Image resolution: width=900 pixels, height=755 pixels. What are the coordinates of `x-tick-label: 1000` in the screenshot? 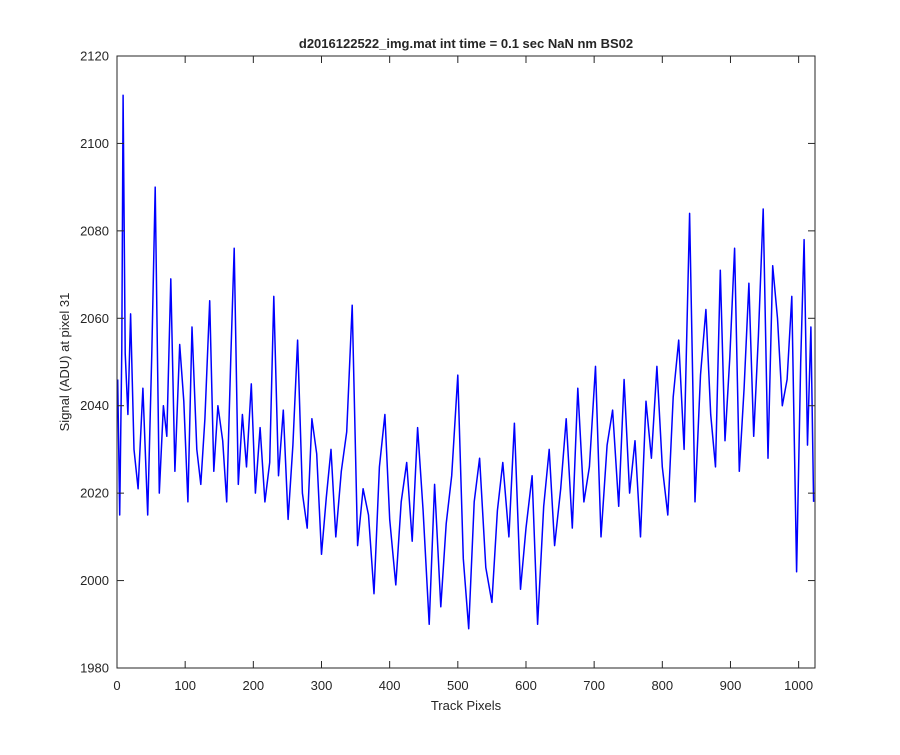 It's located at (798, 685).